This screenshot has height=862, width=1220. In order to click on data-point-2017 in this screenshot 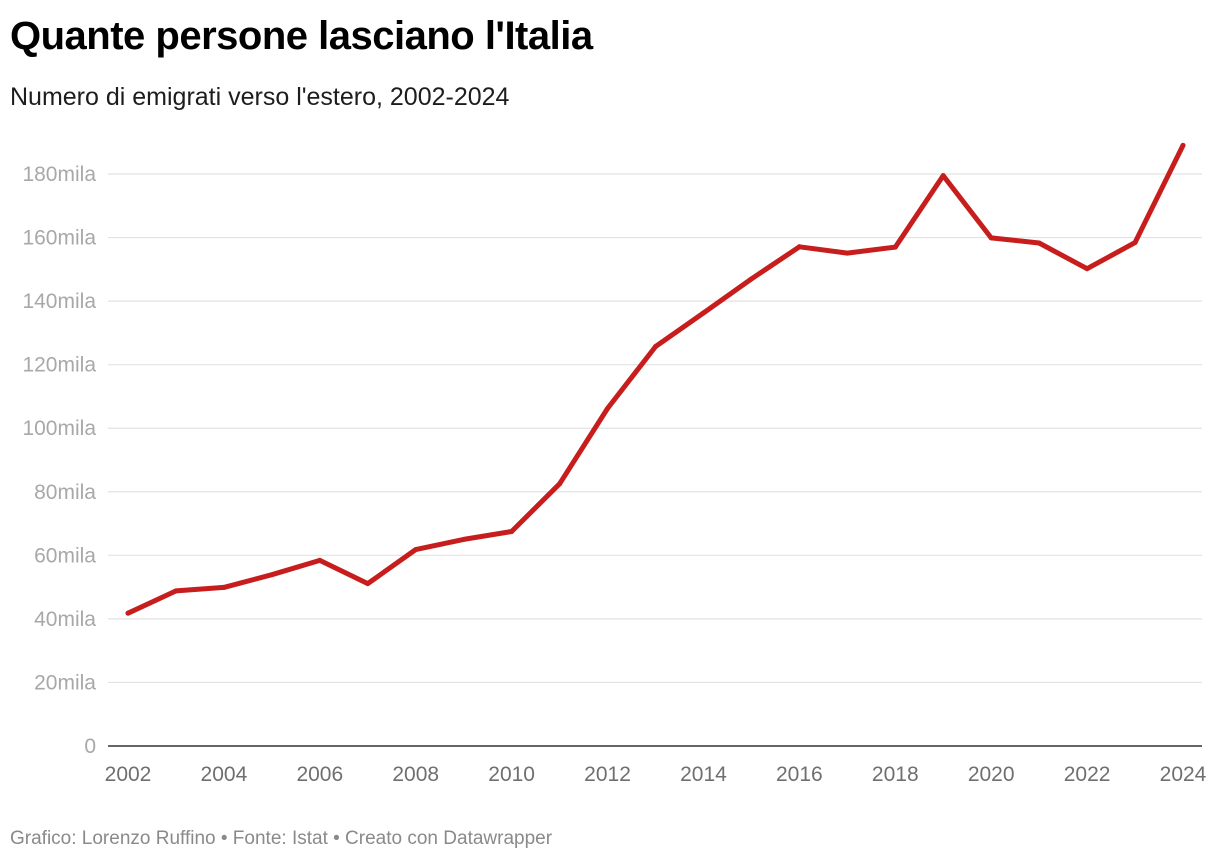, I will do `click(847, 253)`.